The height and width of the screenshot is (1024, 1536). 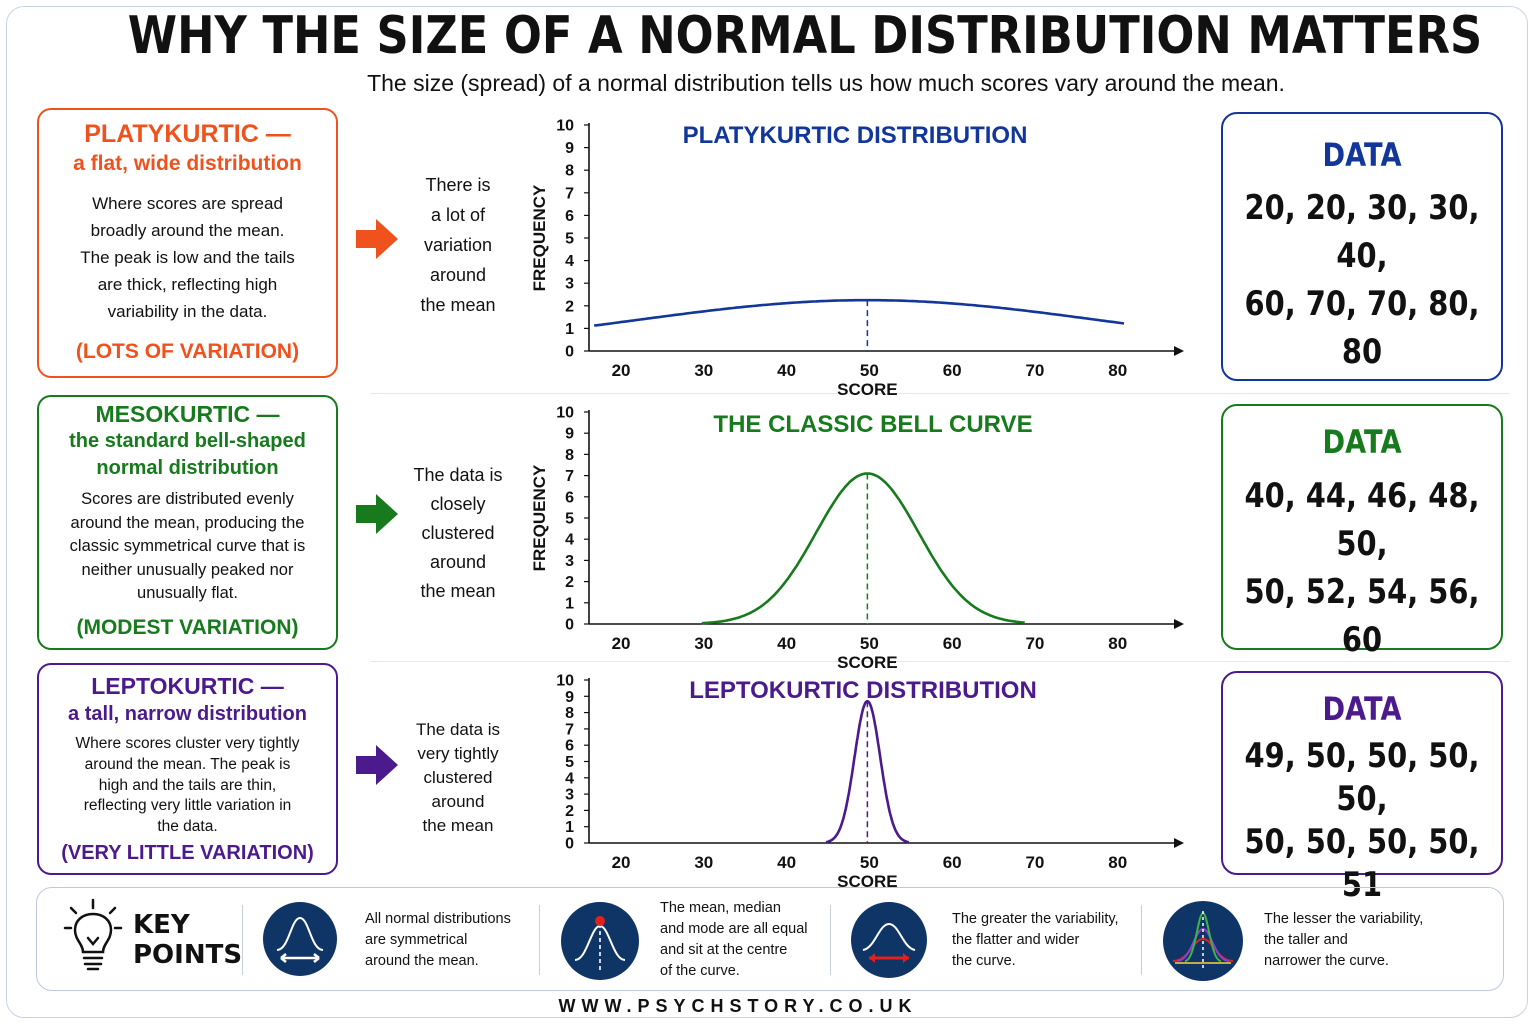 What do you see at coordinates (187, 686) in the screenshot?
I see `leptokurtic-heading: LEPTOKURTIC —` at bounding box center [187, 686].